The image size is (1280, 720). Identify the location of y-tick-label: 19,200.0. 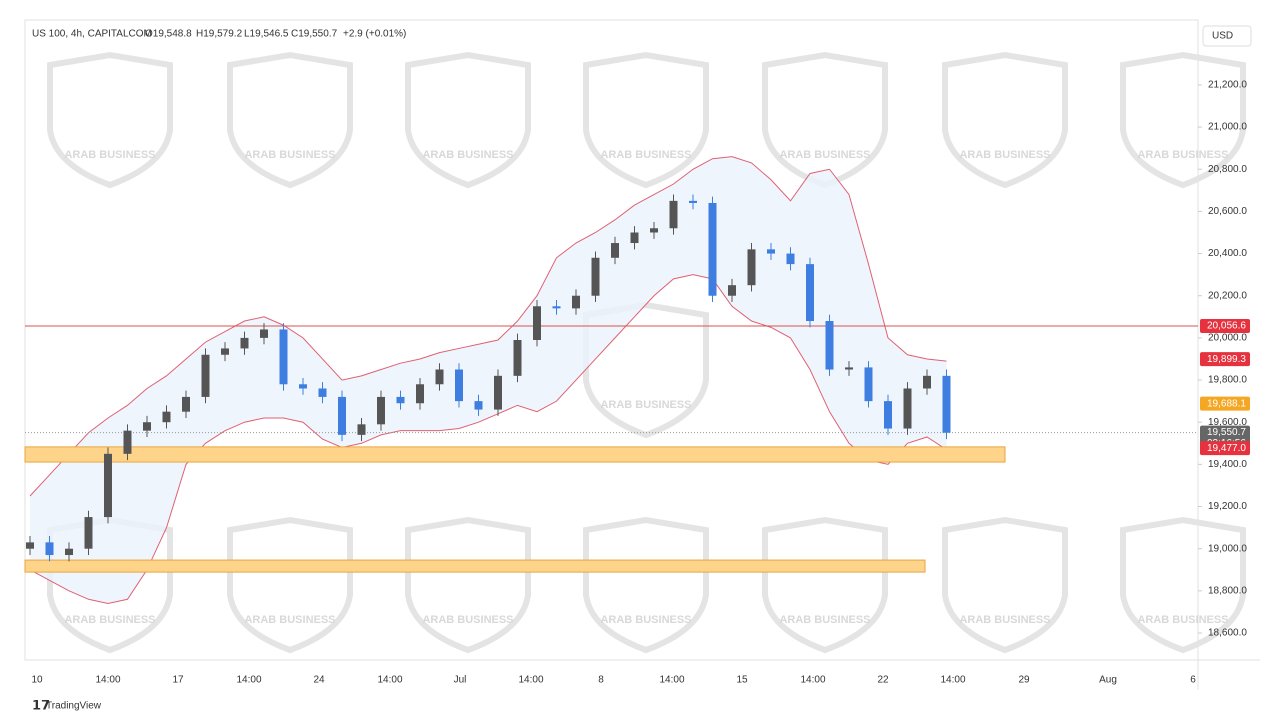
(1227, 506).